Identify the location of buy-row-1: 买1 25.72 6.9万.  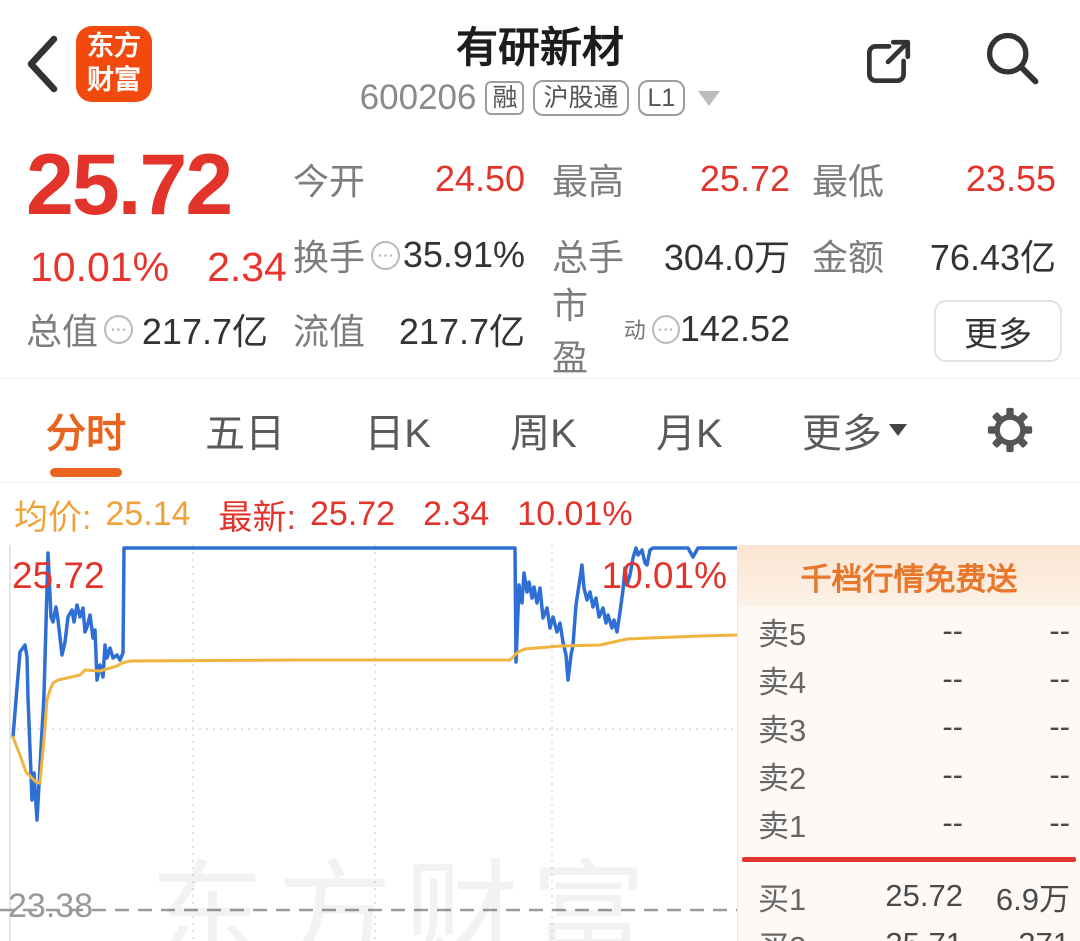
(909, 896).